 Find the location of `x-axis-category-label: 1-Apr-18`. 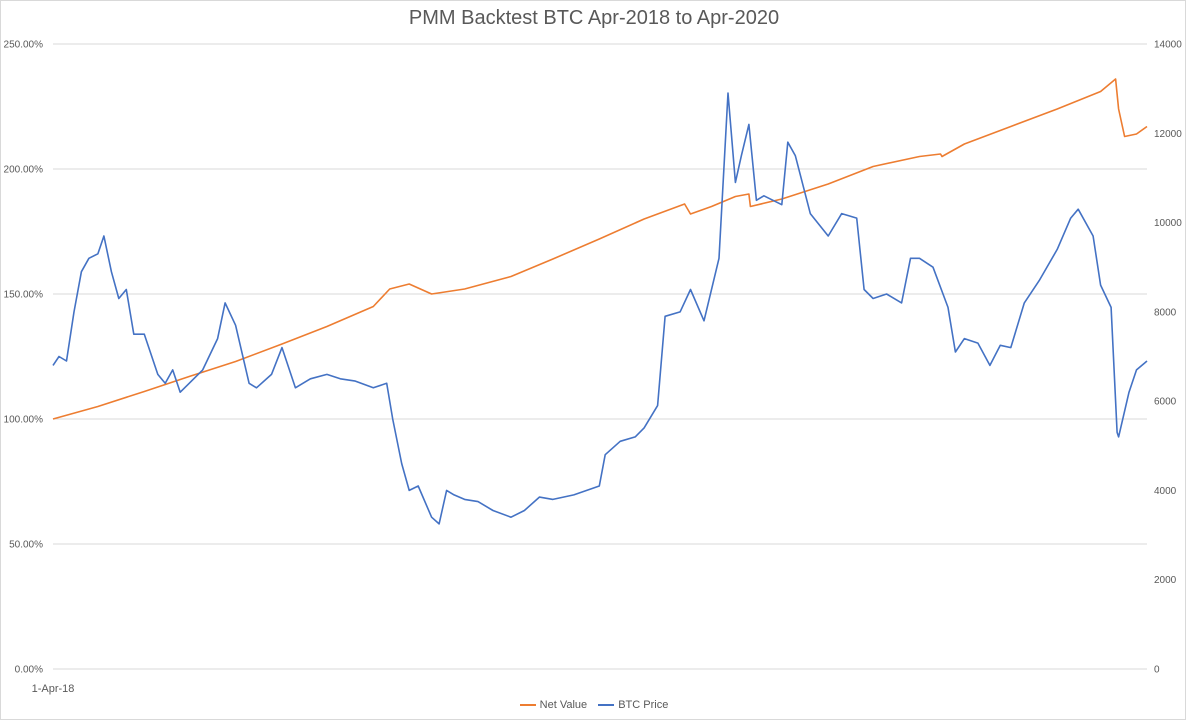

x-axis-category-label: 1-Apr-18 is located at coordinates (53, 689).